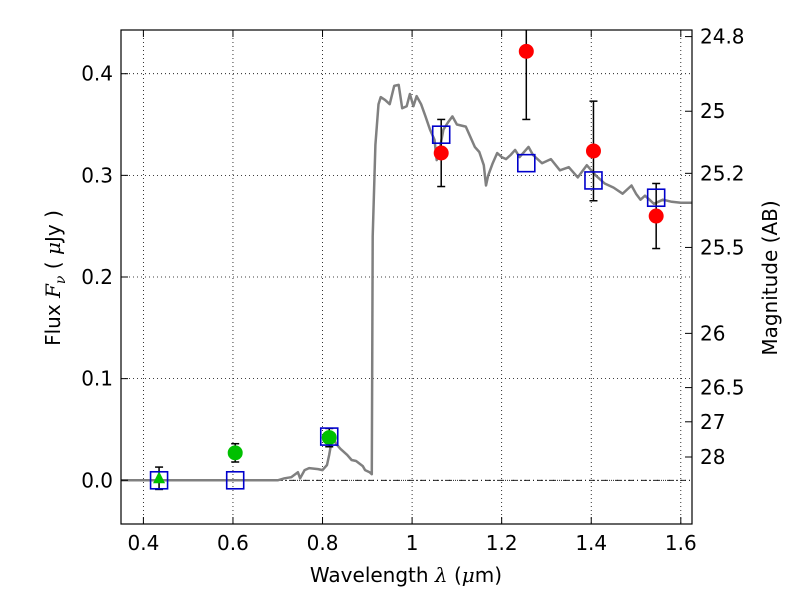  What do you see at coordinates (770, 277) in the screenshot?
I see `right-axis-label: Magnitude (AB)` at bounding box center [770, 277].